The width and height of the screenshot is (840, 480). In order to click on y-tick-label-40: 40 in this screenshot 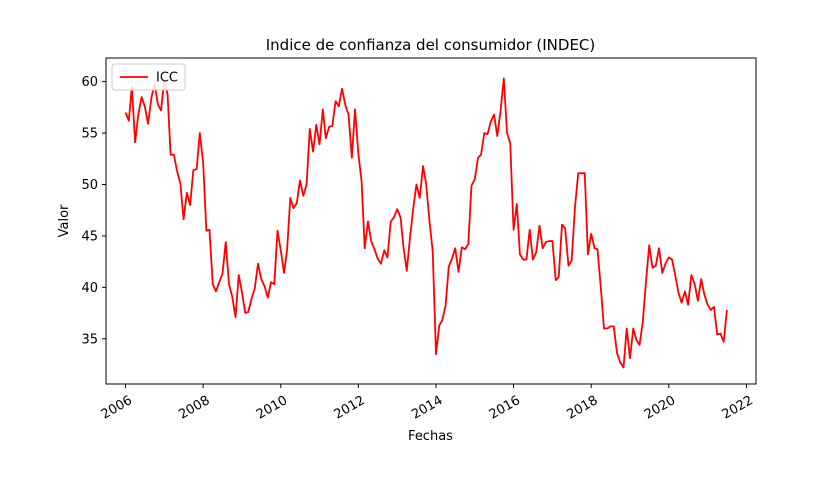, I will do `click(89, 288)`.